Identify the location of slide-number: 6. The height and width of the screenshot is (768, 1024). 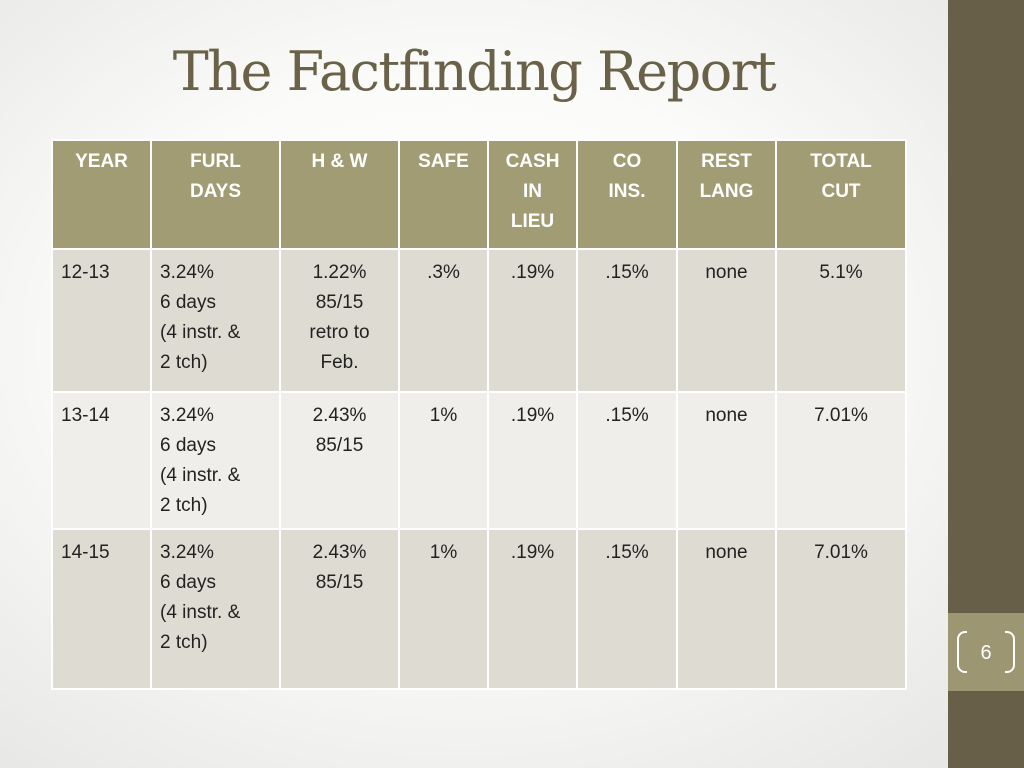
(986, 653).